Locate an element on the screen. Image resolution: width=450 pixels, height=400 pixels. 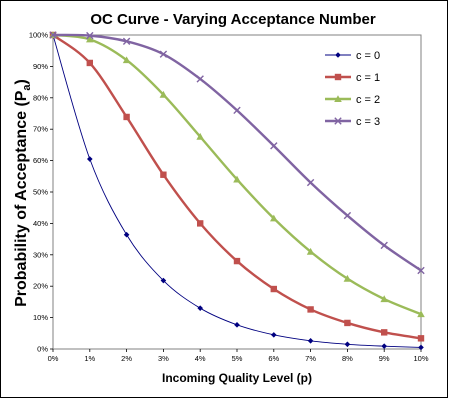
y-axis-title-main: Probability of Acceptance (P is located at coordinates (21, 198).